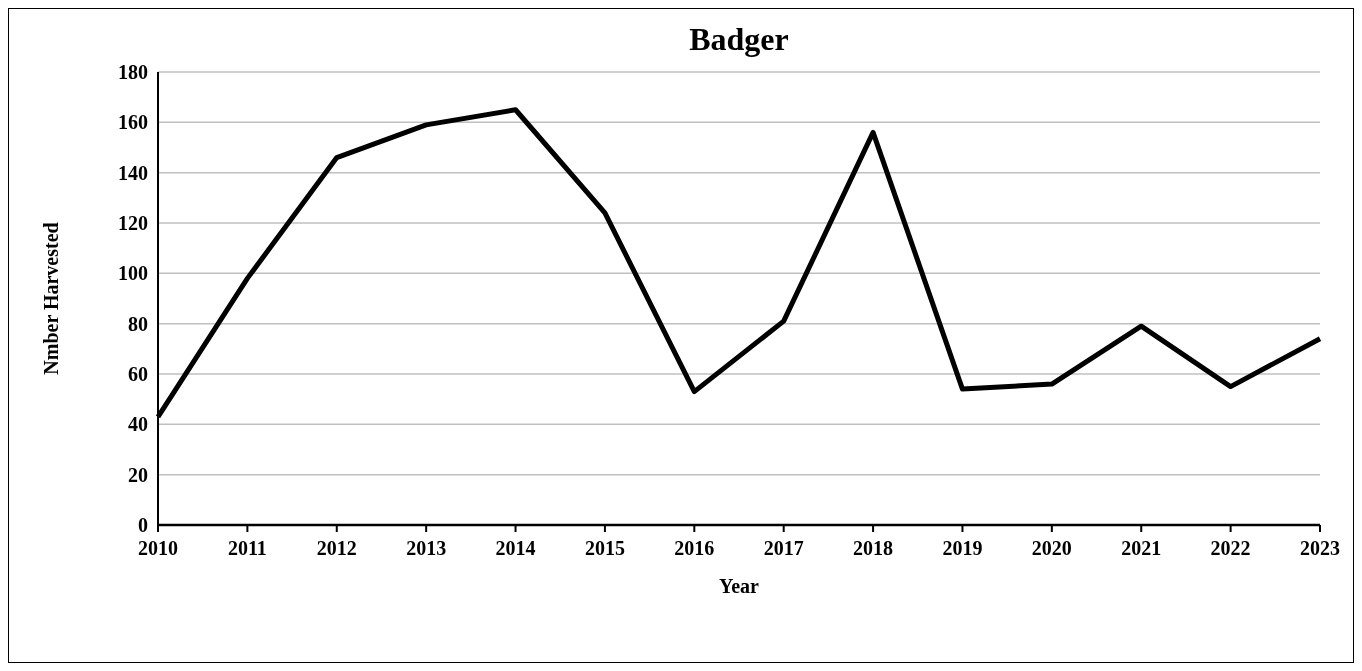  I want to click on x-tick-label: 2023, so click(1320, 548).